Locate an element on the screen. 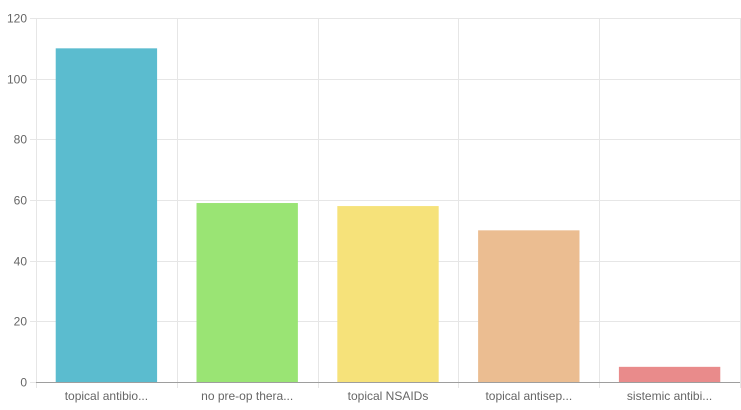  y-tick-label: 80 is located at coordinates (21, 140).